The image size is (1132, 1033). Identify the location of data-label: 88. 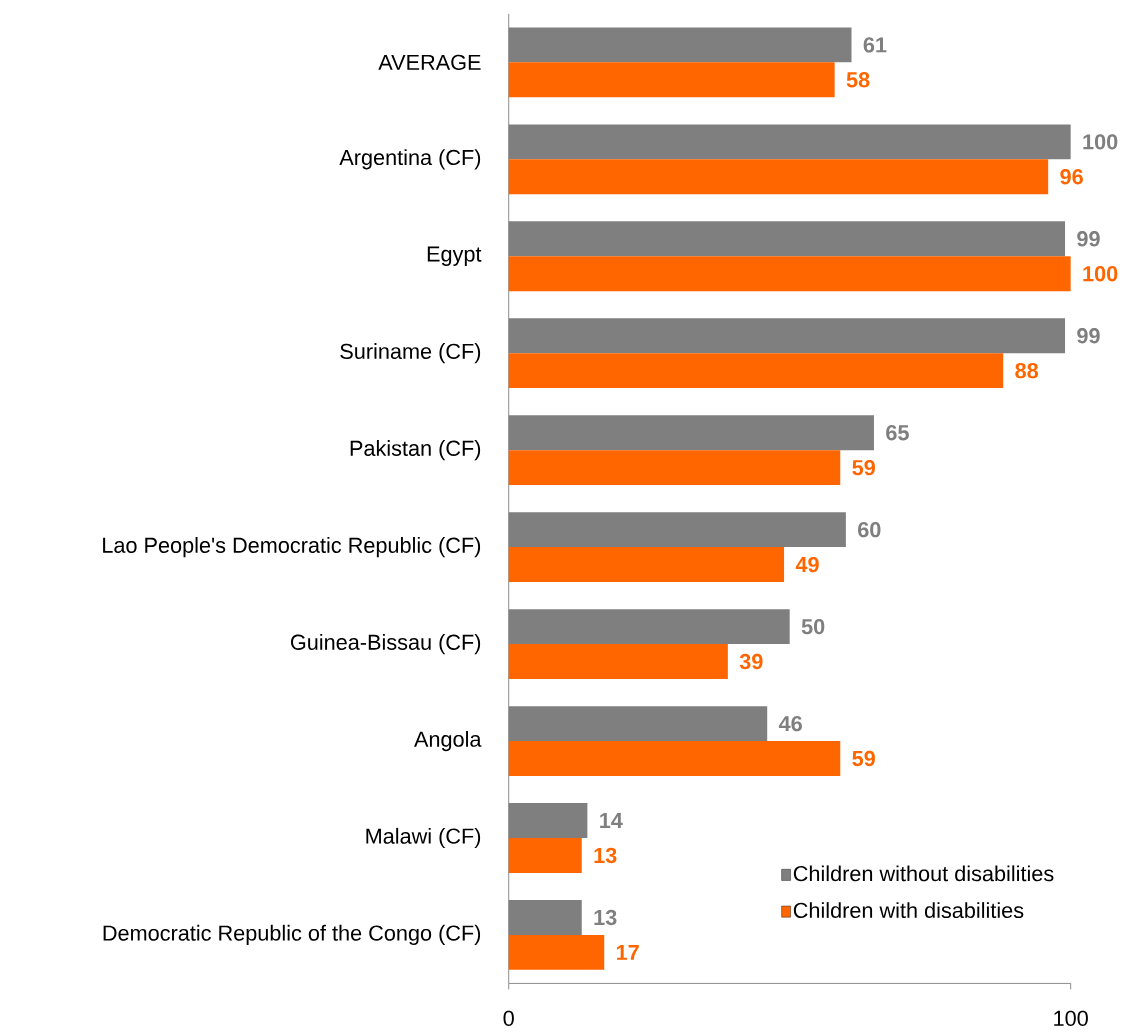
(1027, 370).